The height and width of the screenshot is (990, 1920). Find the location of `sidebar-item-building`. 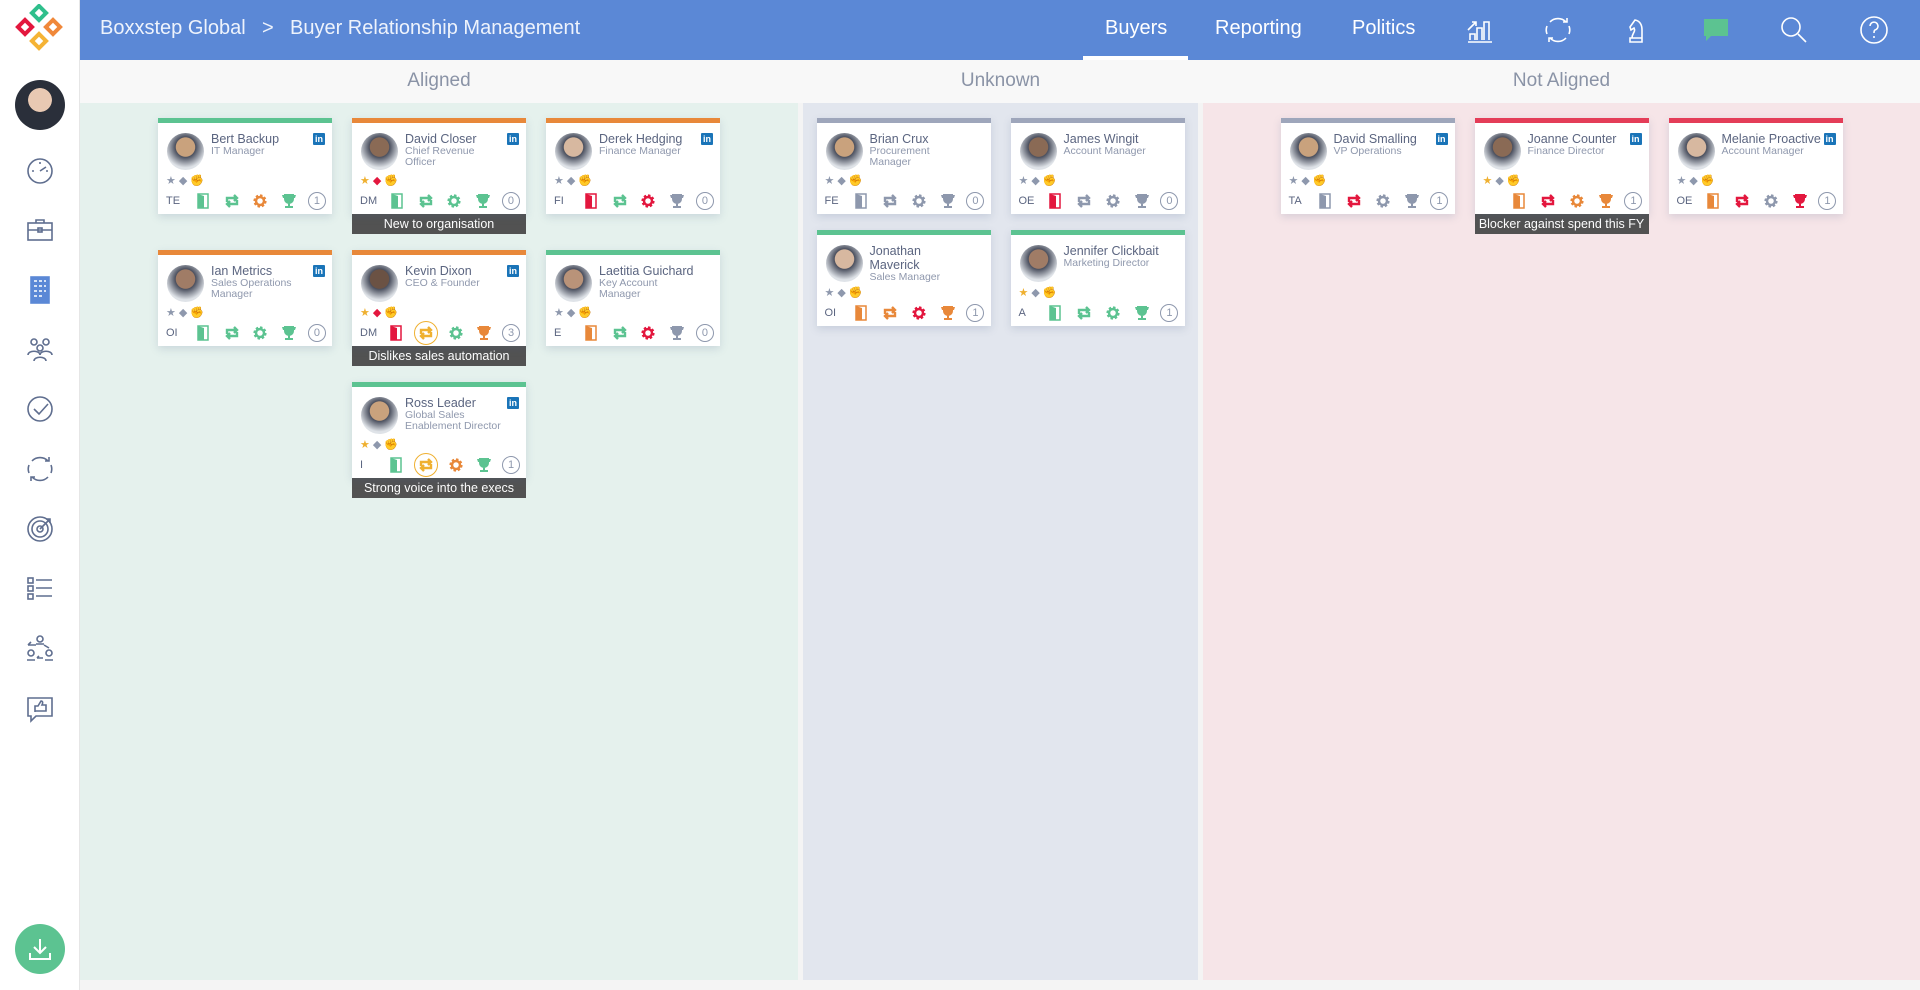

sidebar-item-building is located at coordinates (40, 290).